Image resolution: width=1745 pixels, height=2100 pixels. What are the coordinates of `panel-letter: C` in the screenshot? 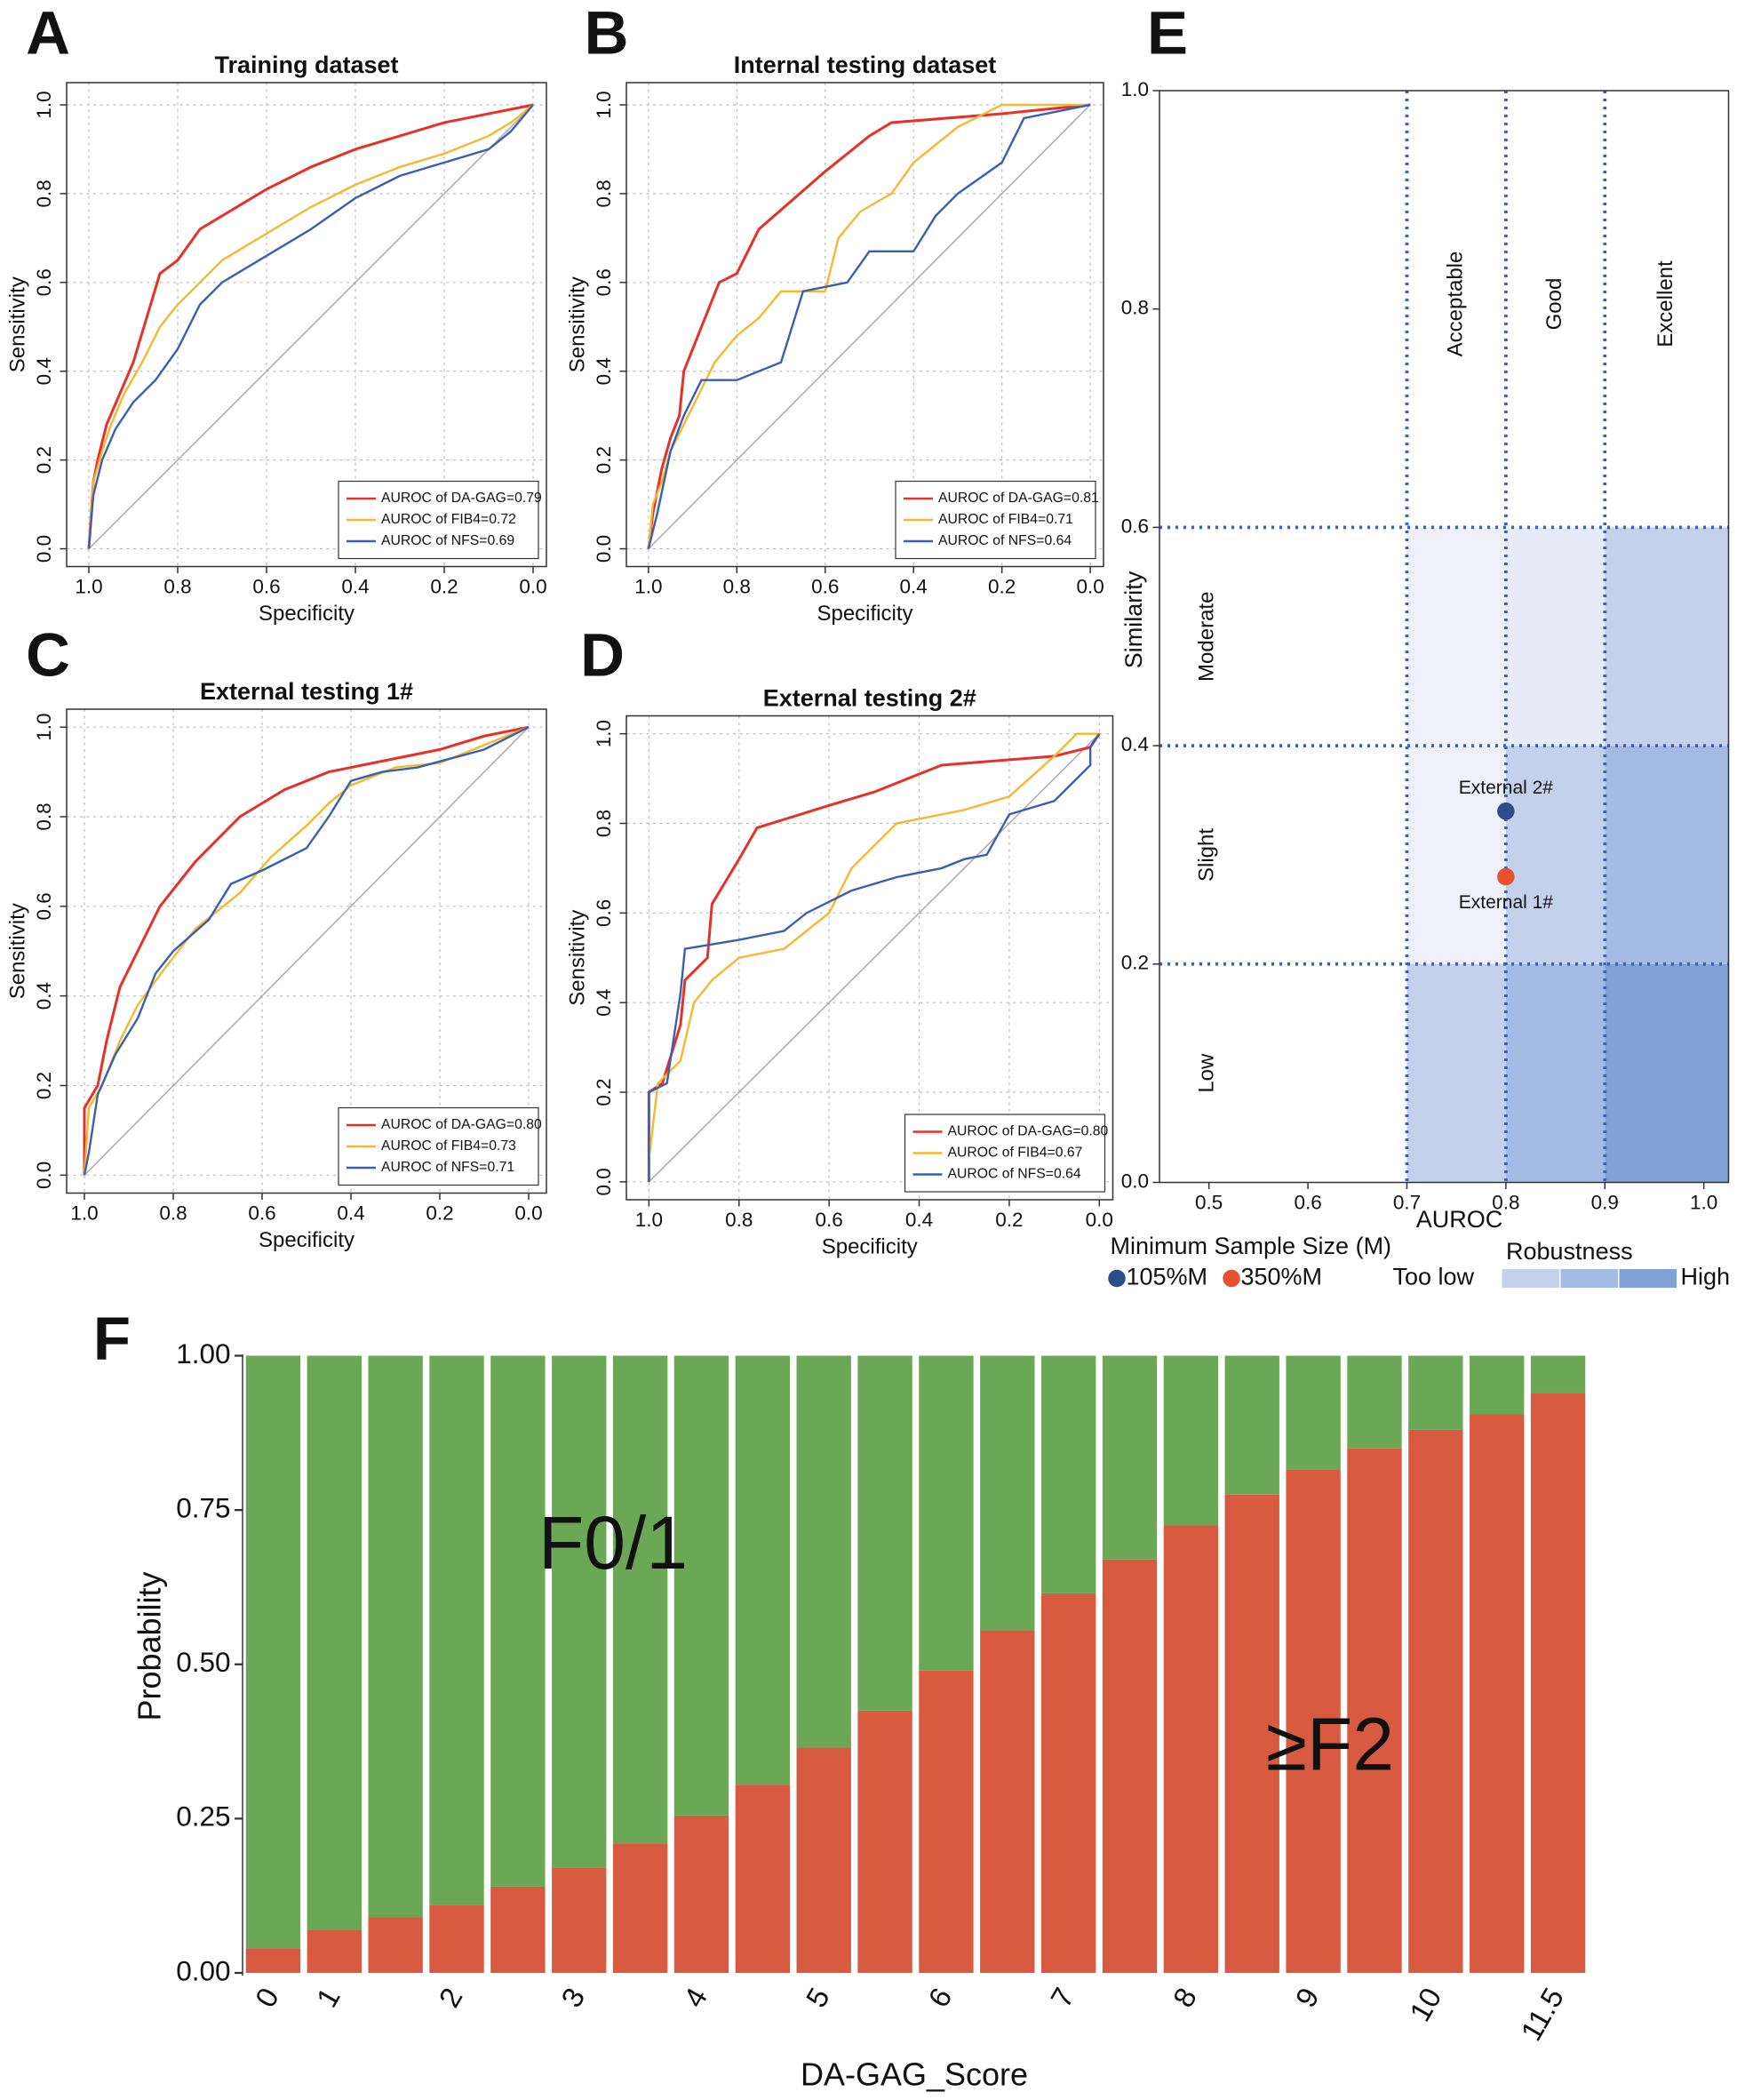 It's located at (48, 655).